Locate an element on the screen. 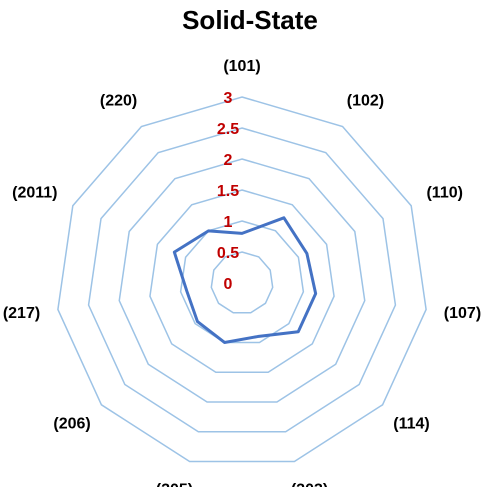 The image size is (501, 487). category-label: (101) is located at coordinates (241, 66).